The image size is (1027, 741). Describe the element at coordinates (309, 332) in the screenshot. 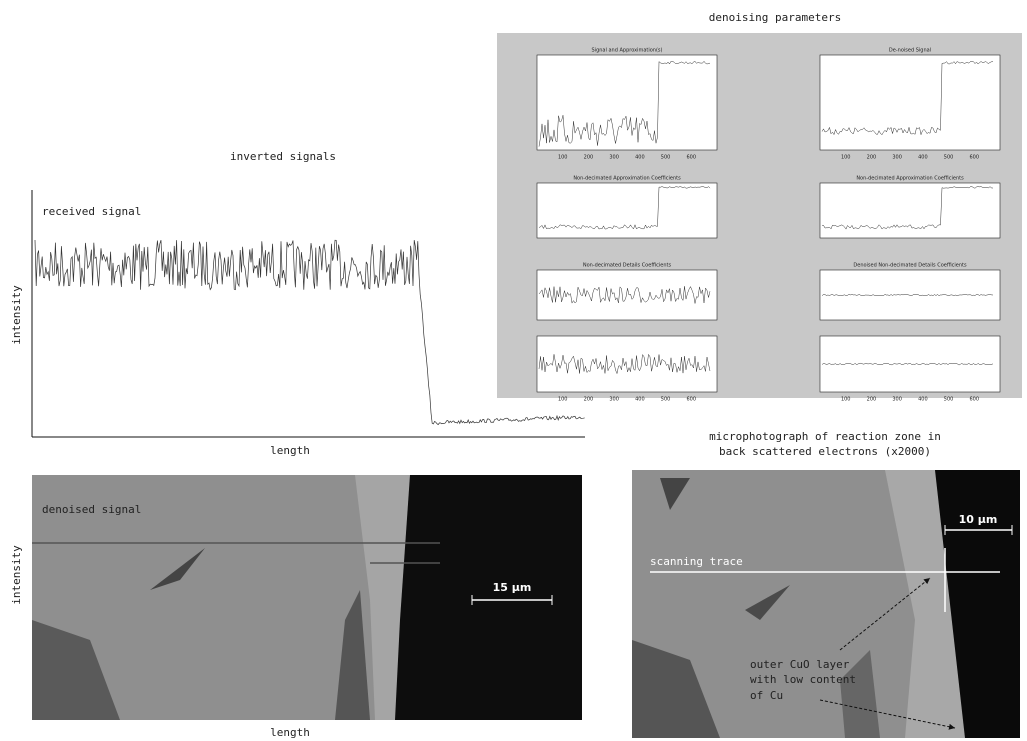

I see `signal-trace` at that location.